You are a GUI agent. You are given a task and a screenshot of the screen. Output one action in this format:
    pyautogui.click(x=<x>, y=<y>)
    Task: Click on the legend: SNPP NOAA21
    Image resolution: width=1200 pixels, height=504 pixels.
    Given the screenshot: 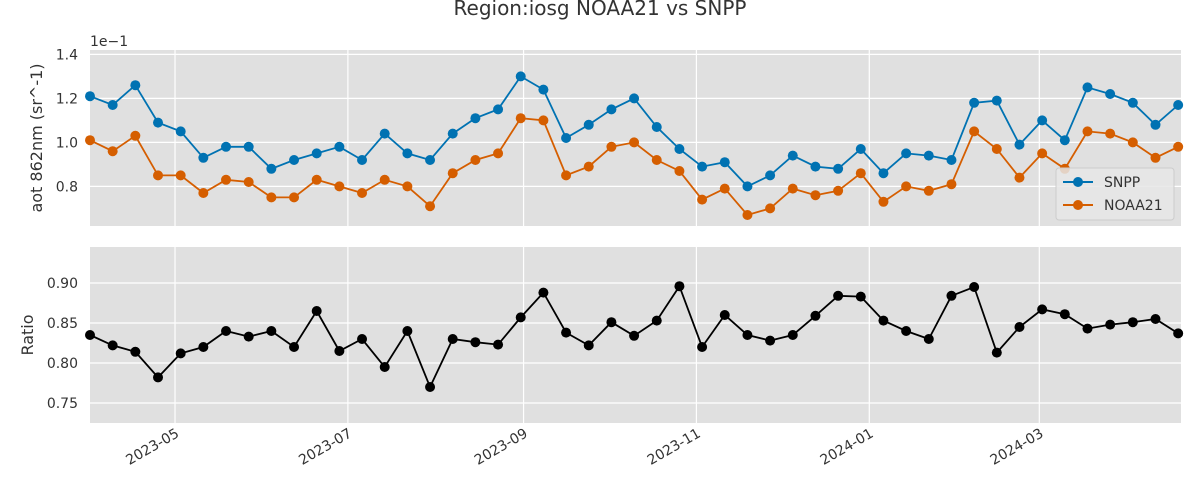 What is the action you would take?
    pyautogui.click(x=1115, y=194)
    